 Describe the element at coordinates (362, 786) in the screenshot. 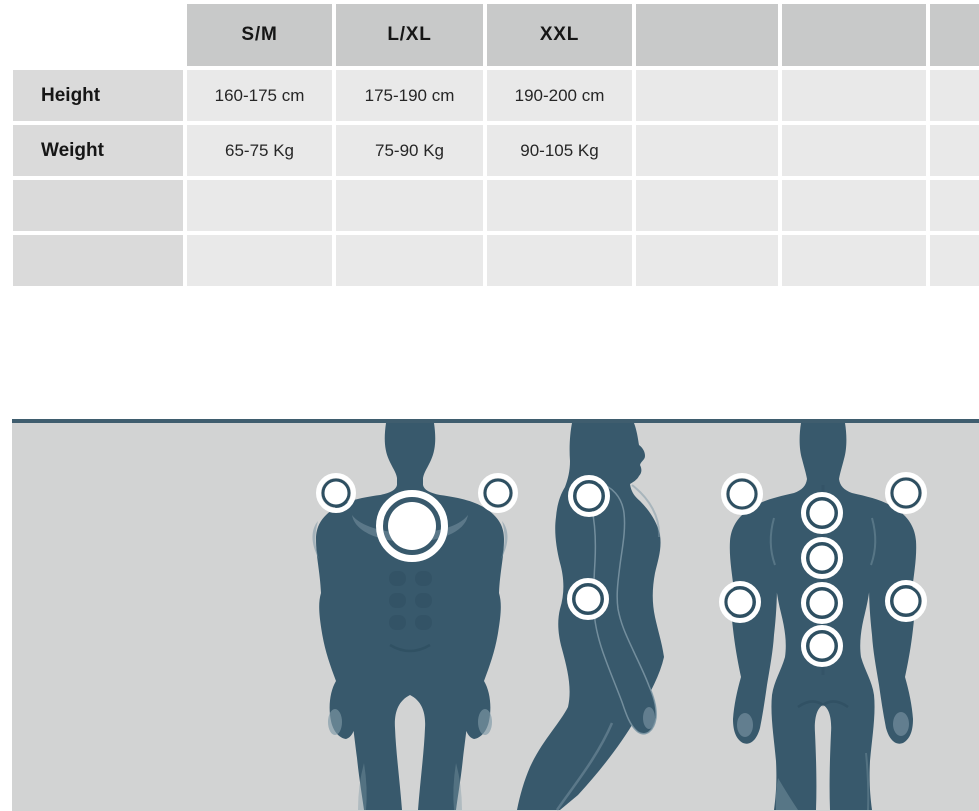

I see `front-left-calf-highlight` at that location.